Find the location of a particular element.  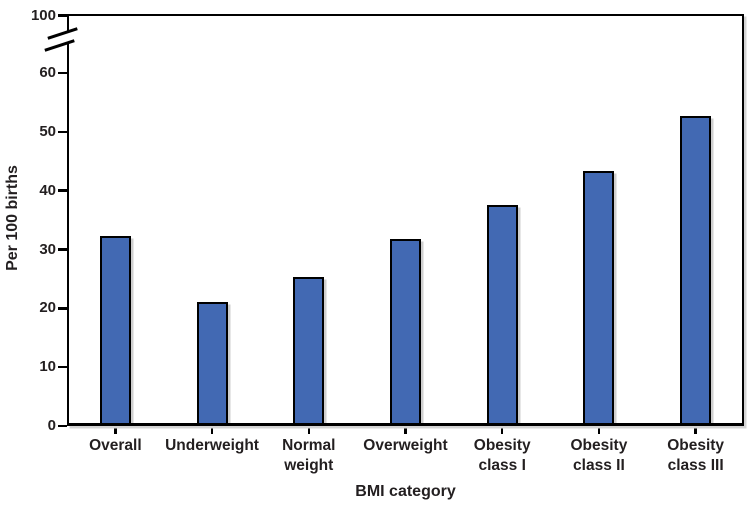

x-axis-category-label-line: Overweight is located at coordinates (405, 445).